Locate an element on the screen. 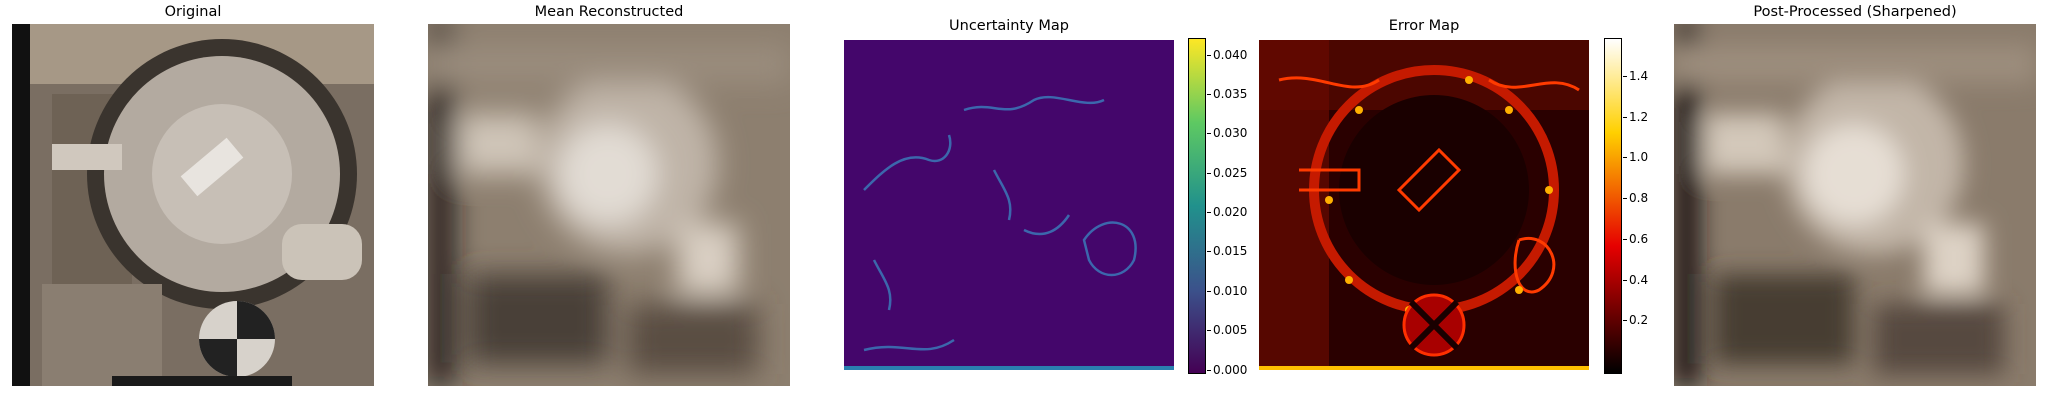 Image resolution: width=2048 pixels, height=410 pixels. error-tick: 0.6 is located at coordinates (1635, 239).